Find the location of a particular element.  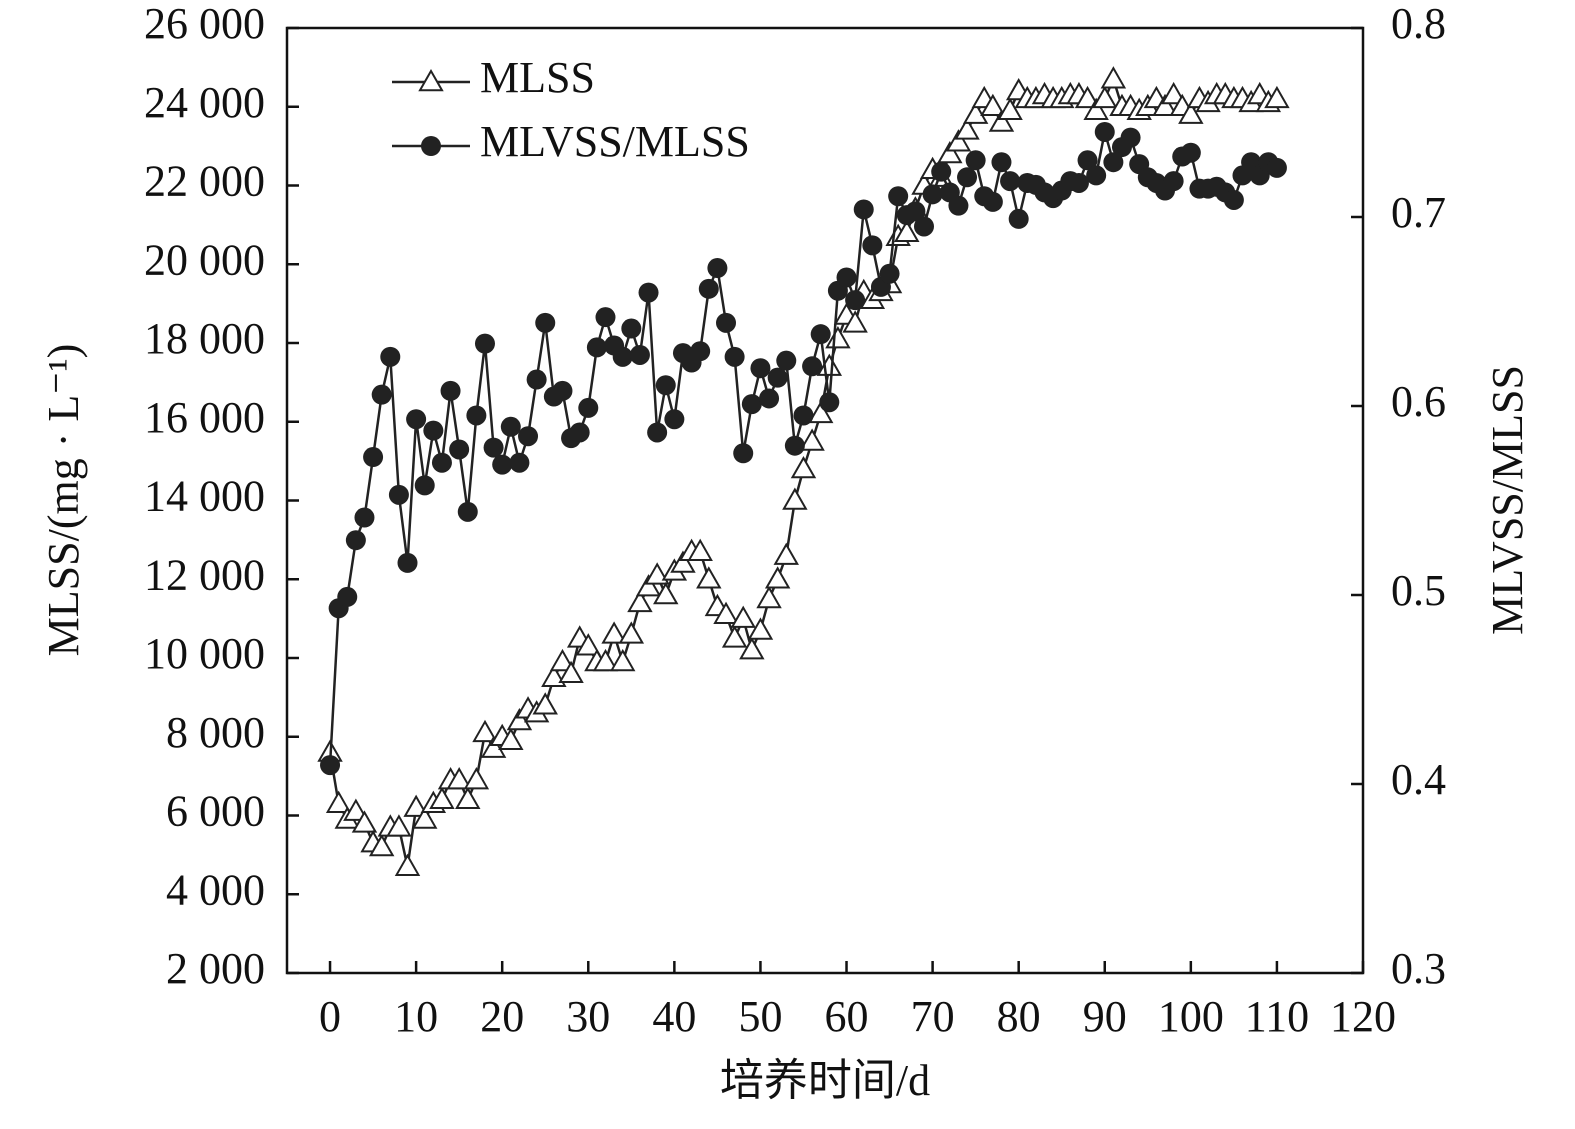

y-axis-label: MLSS/(mg · L⁻¹) is located at coordinates (63, 500).